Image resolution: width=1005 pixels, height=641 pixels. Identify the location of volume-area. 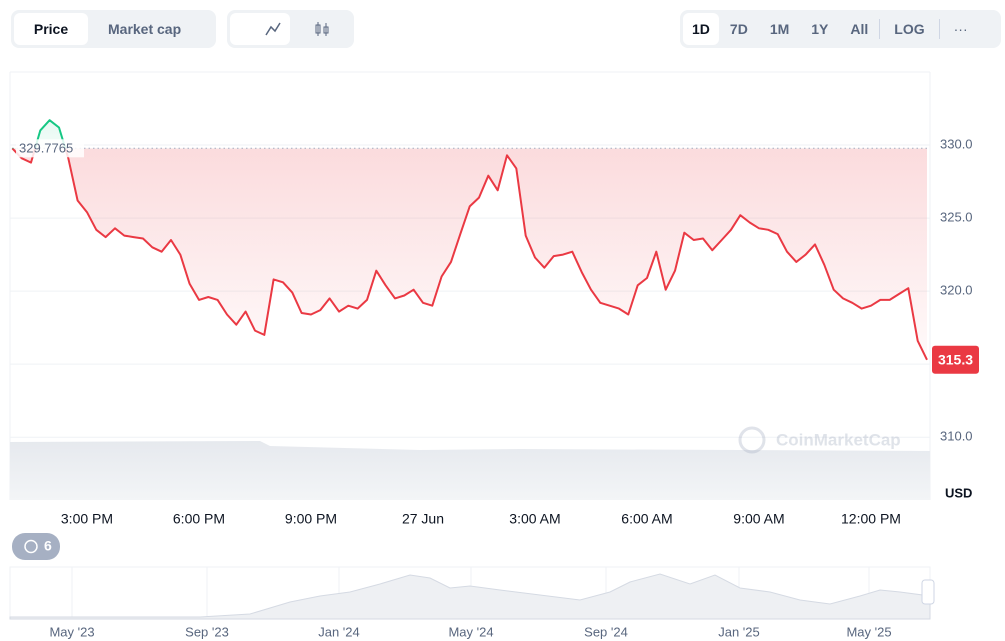
(470, 470).